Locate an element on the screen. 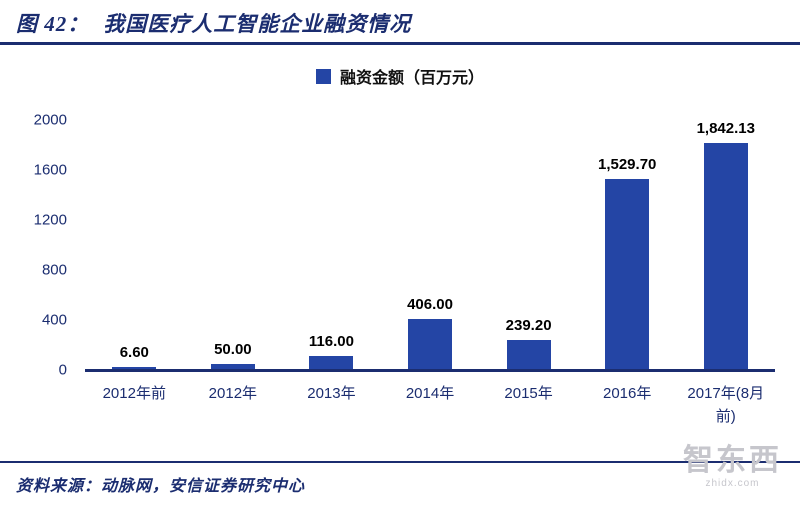  title-divider is located at coordinates (400, 43).